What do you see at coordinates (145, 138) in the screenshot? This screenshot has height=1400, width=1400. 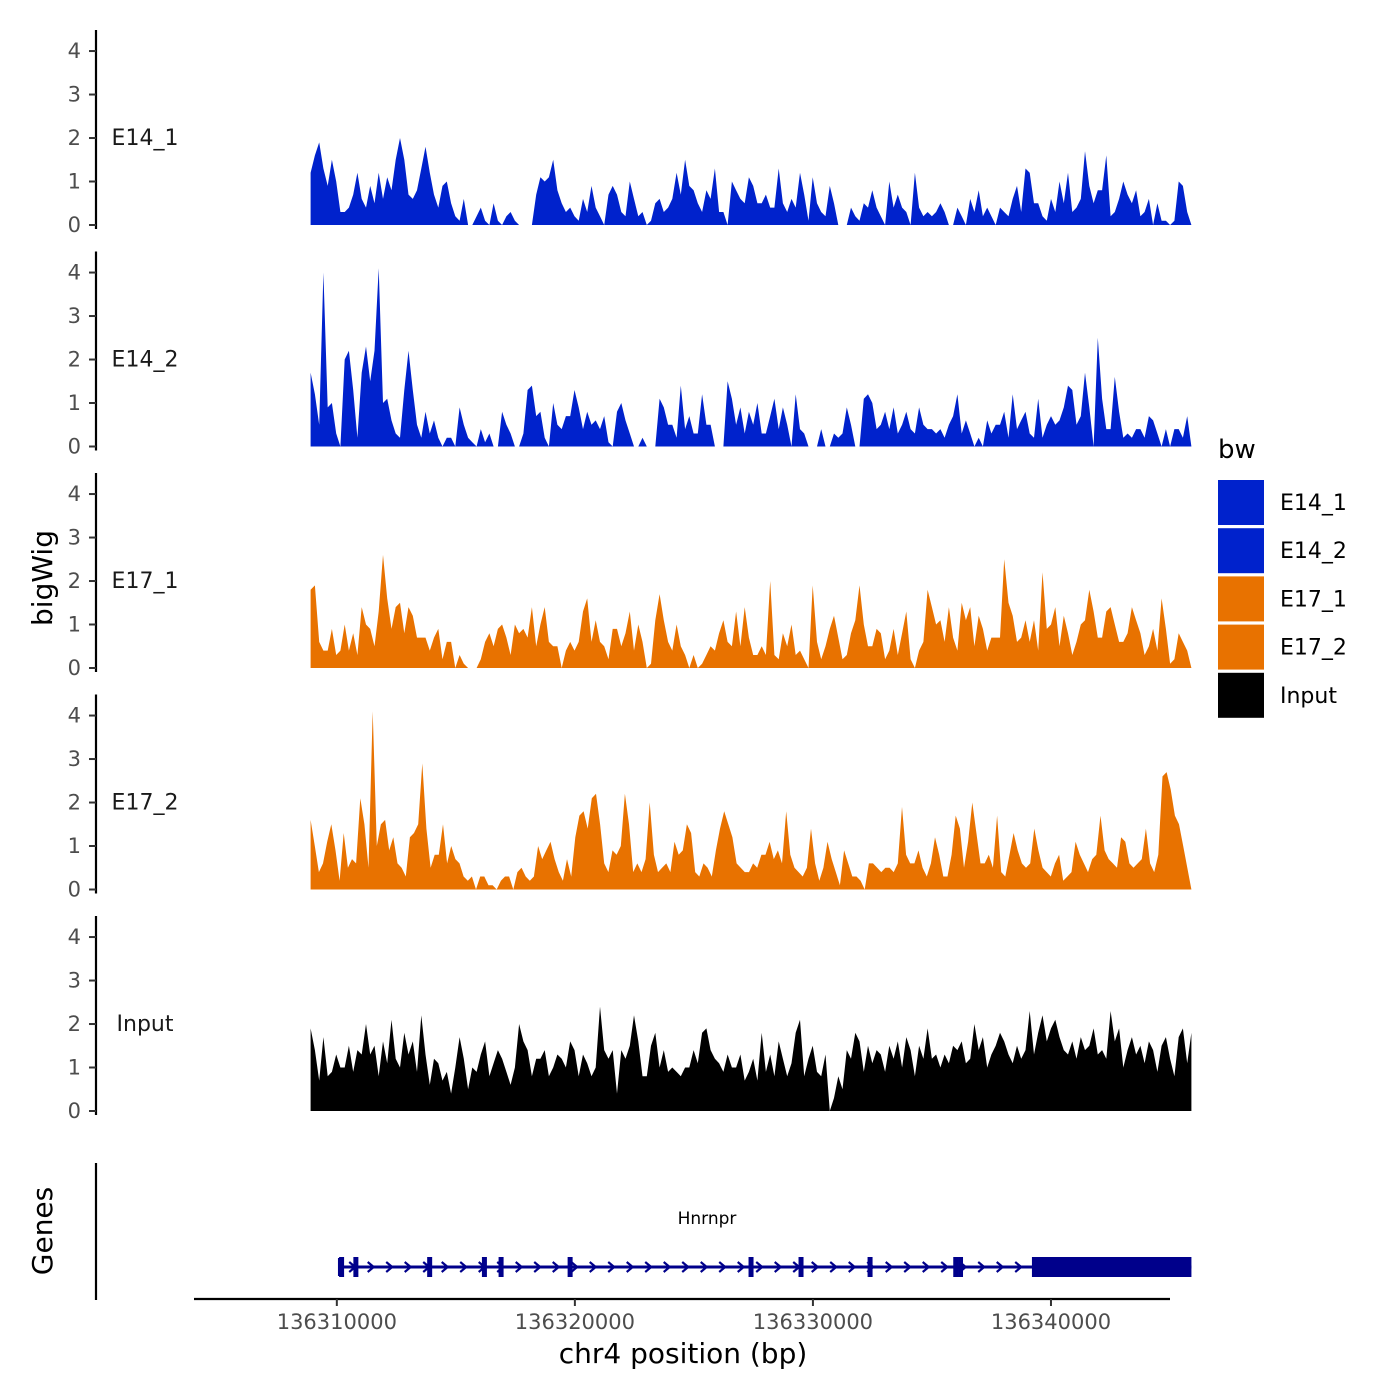 I see `track-label: E14_1` at bounding box center [145, 138].